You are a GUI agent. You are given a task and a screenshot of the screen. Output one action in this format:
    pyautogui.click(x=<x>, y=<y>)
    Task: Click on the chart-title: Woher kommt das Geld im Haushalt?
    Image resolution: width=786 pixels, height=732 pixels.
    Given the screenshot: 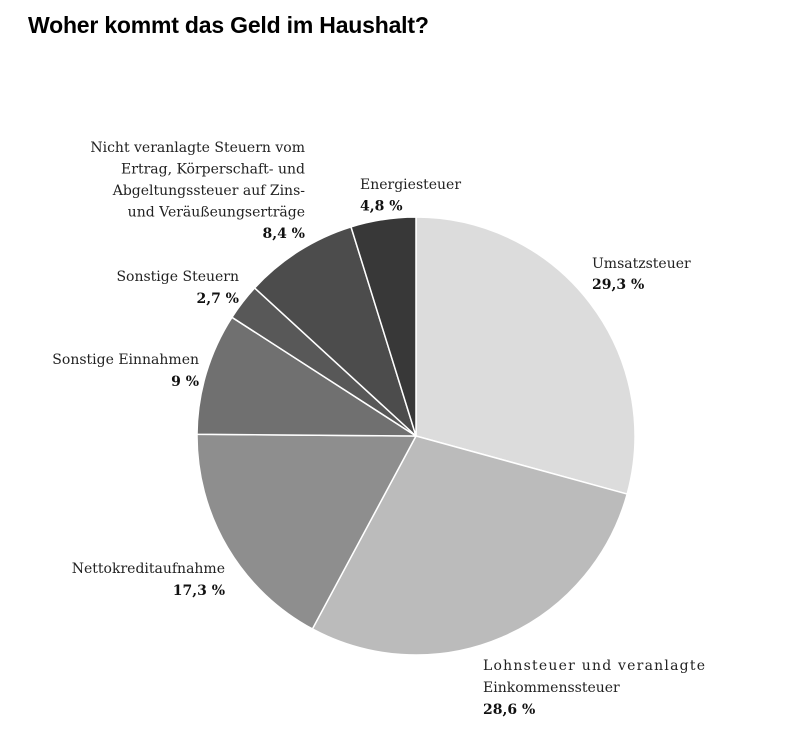 What is the action you would take?
    pyautogui.click(x=228, y=25)
    